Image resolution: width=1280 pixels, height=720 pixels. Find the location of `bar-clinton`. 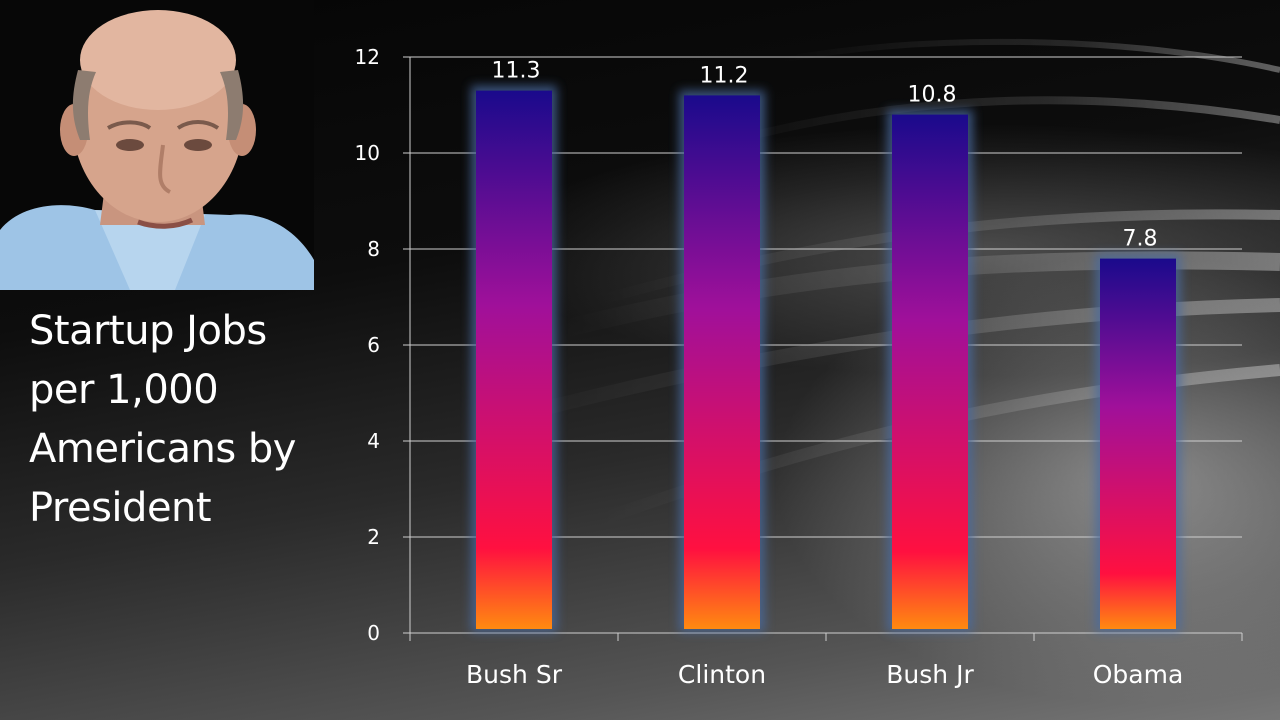

bar-clinton is located at coordinates (722, 362).